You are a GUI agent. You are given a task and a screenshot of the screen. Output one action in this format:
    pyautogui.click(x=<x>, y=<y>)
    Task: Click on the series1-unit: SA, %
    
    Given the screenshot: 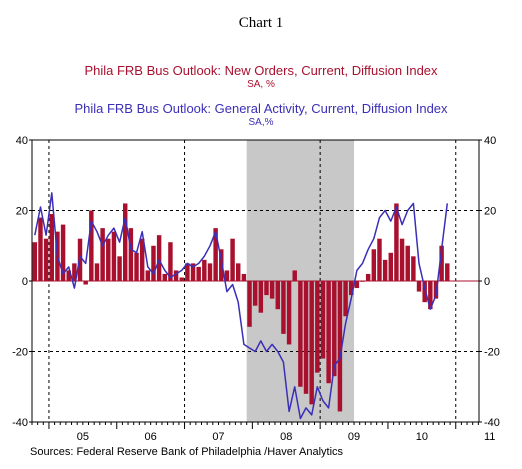 What is the action you would take?
    pyautogui.click(x=261, y=84)
    